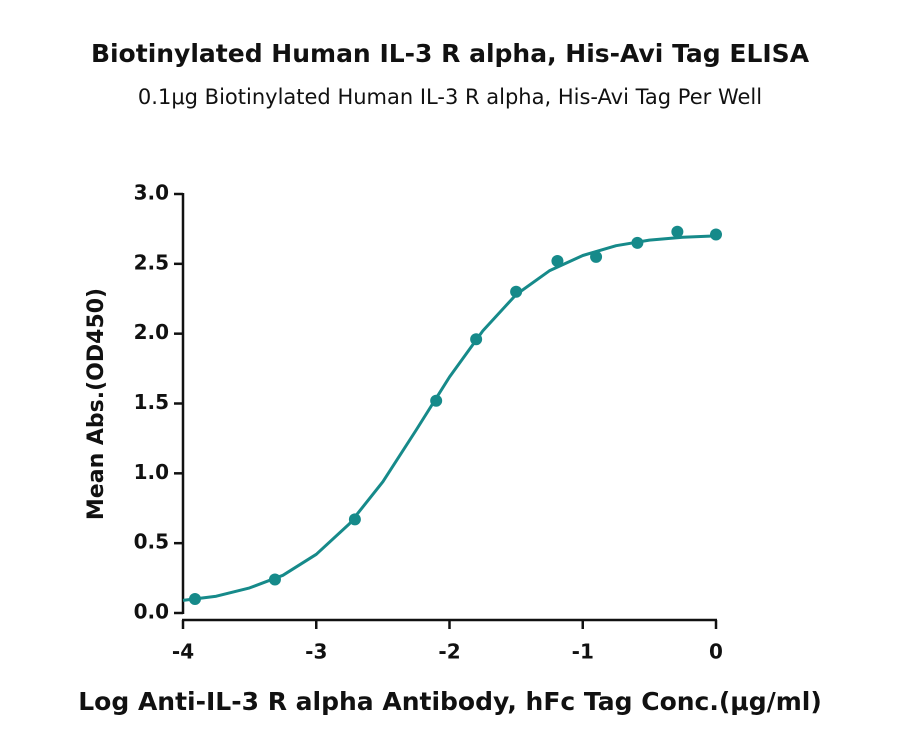 This screenshot has width=900, height=753. What do you see at coordinates (316, 652) in the screenshot?
I see `x-tick-label: -3` at bounding box center [316, 652].